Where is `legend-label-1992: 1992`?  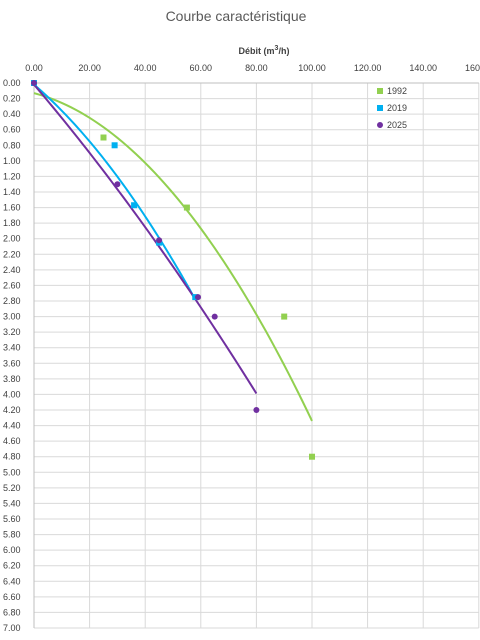
legend-label-1992: 1992 is located at coordinates (397, 91).